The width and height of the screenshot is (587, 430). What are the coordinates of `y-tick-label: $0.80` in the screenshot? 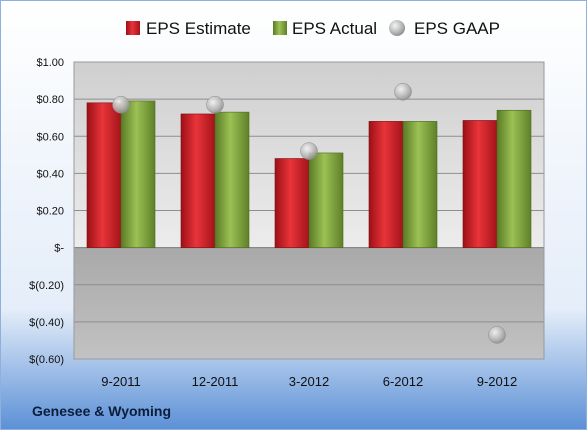 It's located at (50, 100).